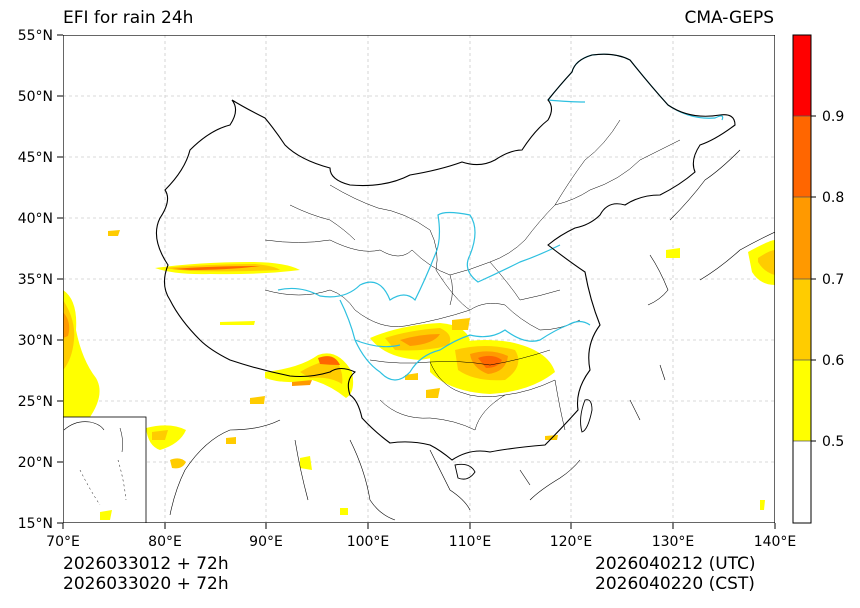 This screenshot has width=860, height=608. What do you see at coordinates (35, 463) in the screenshot?
I see `lat-tick-label: 20°N` at bounding box center [35, 463].